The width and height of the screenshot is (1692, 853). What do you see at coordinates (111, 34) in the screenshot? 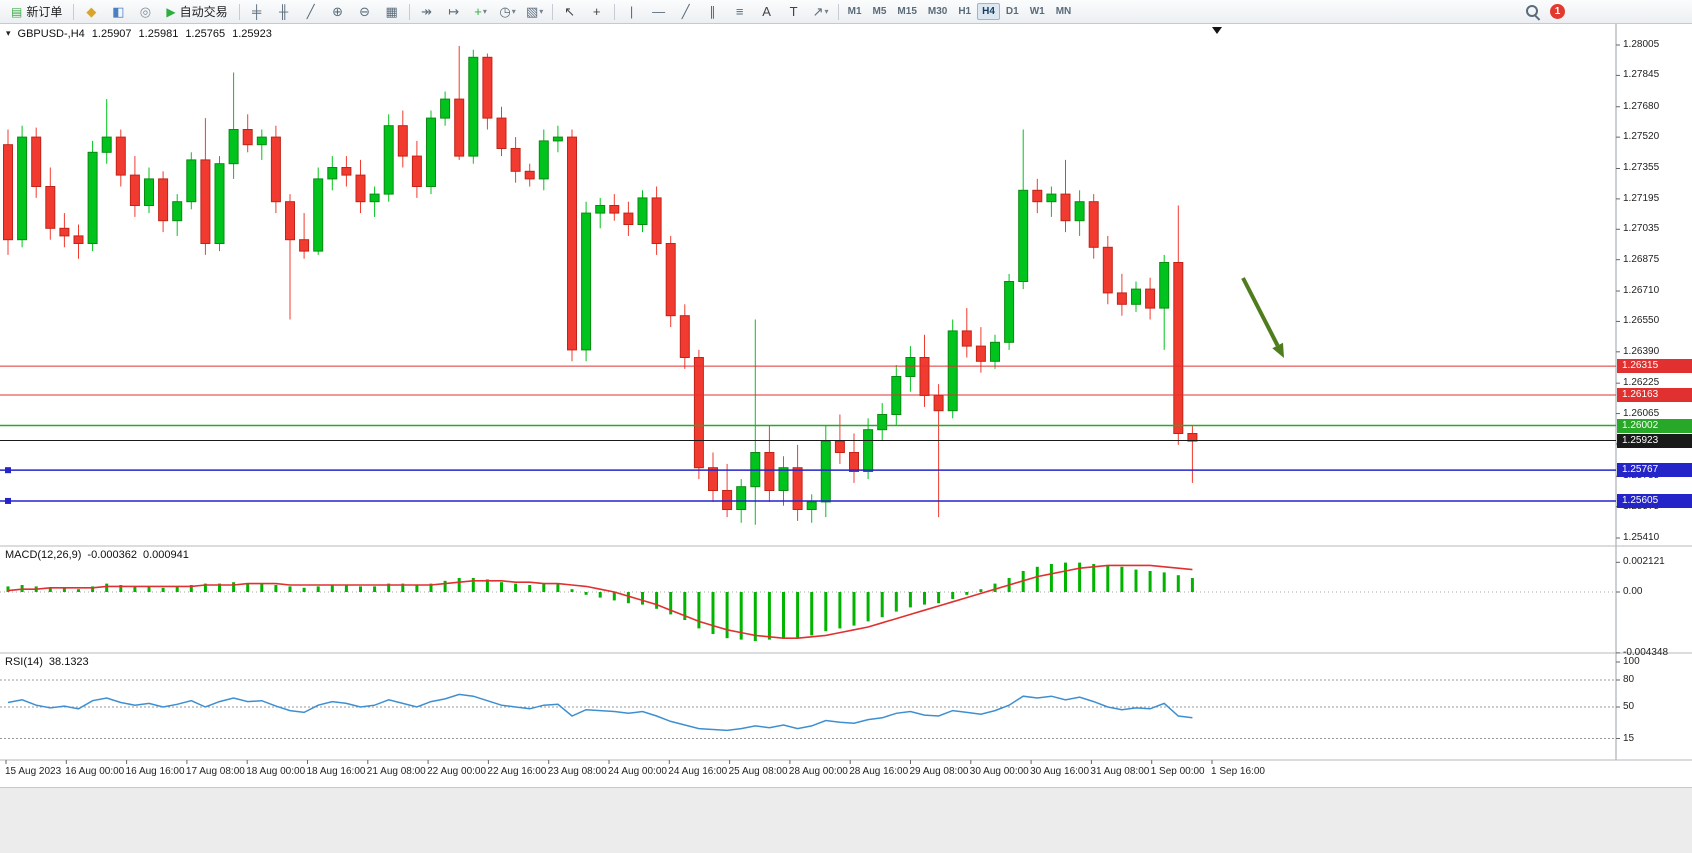
I see `ohlc-open: 1.25907` at bounding box center [111, 34].